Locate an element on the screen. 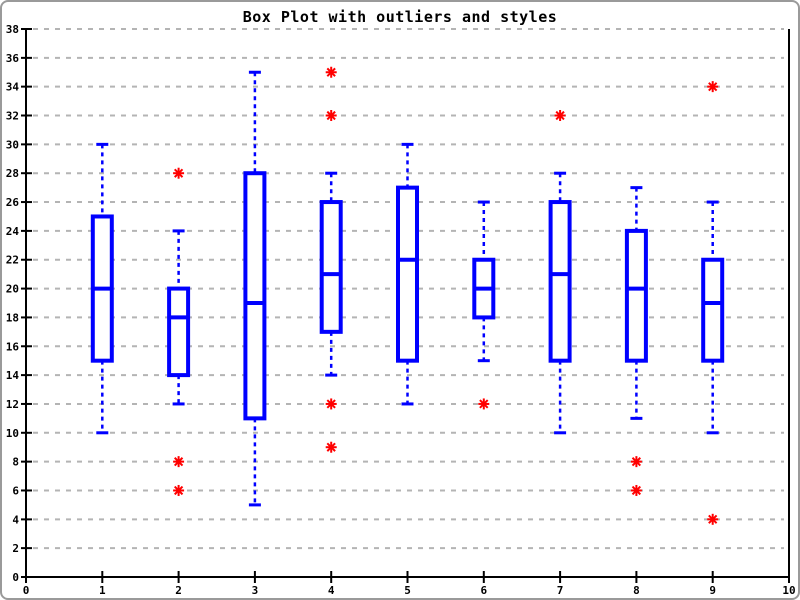  y-tick-label: 0 is located at coordinates (15, 577).